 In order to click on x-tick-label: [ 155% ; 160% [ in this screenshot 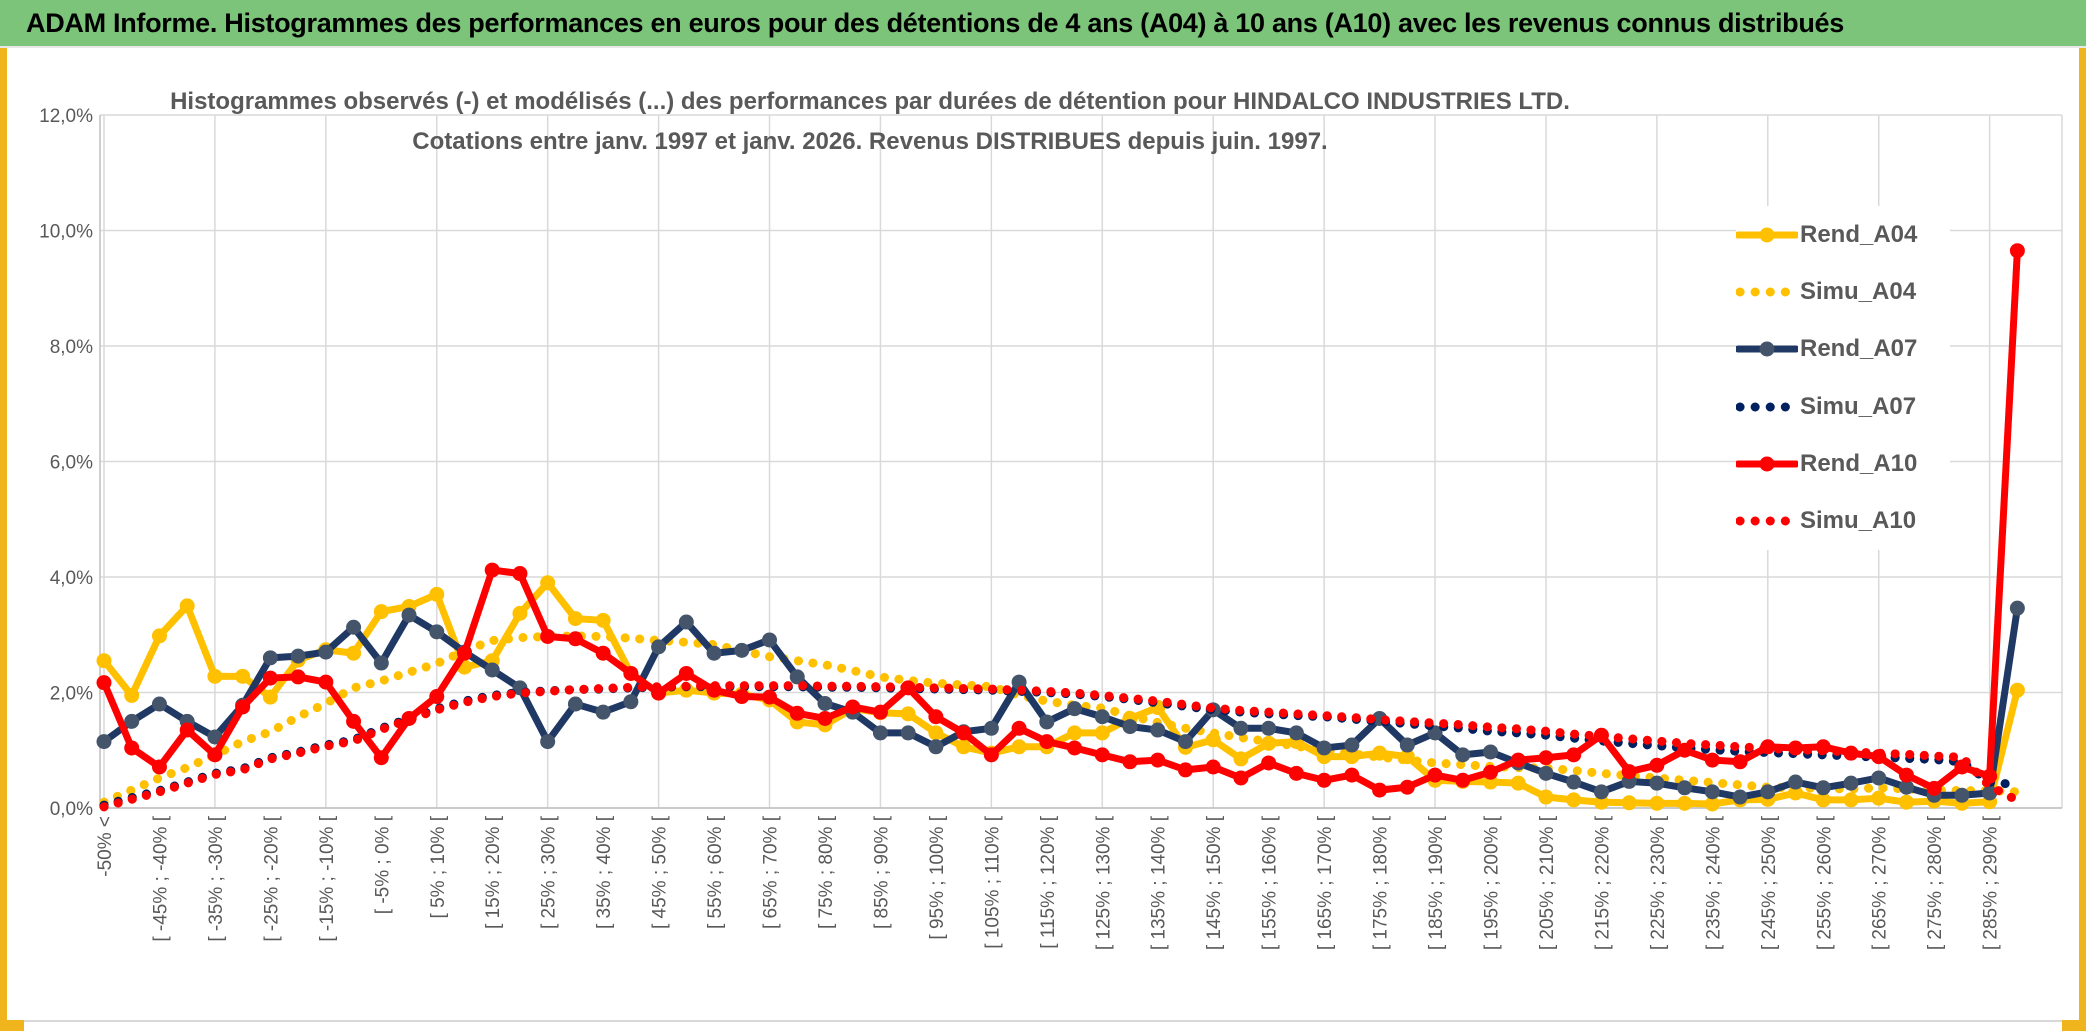, I will do `click(1270, 882)`.